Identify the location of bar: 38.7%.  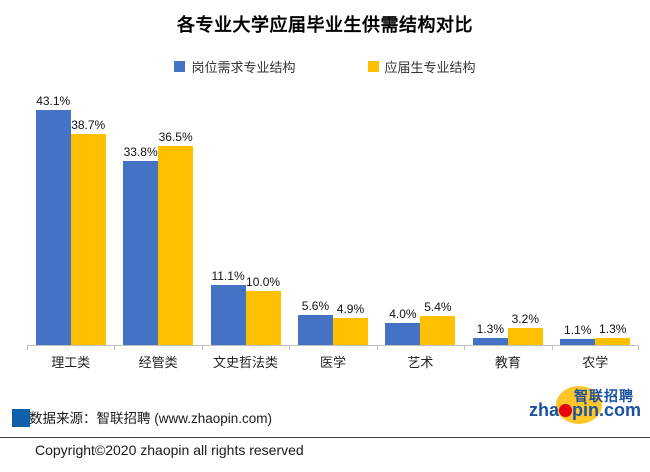
(88, 231).